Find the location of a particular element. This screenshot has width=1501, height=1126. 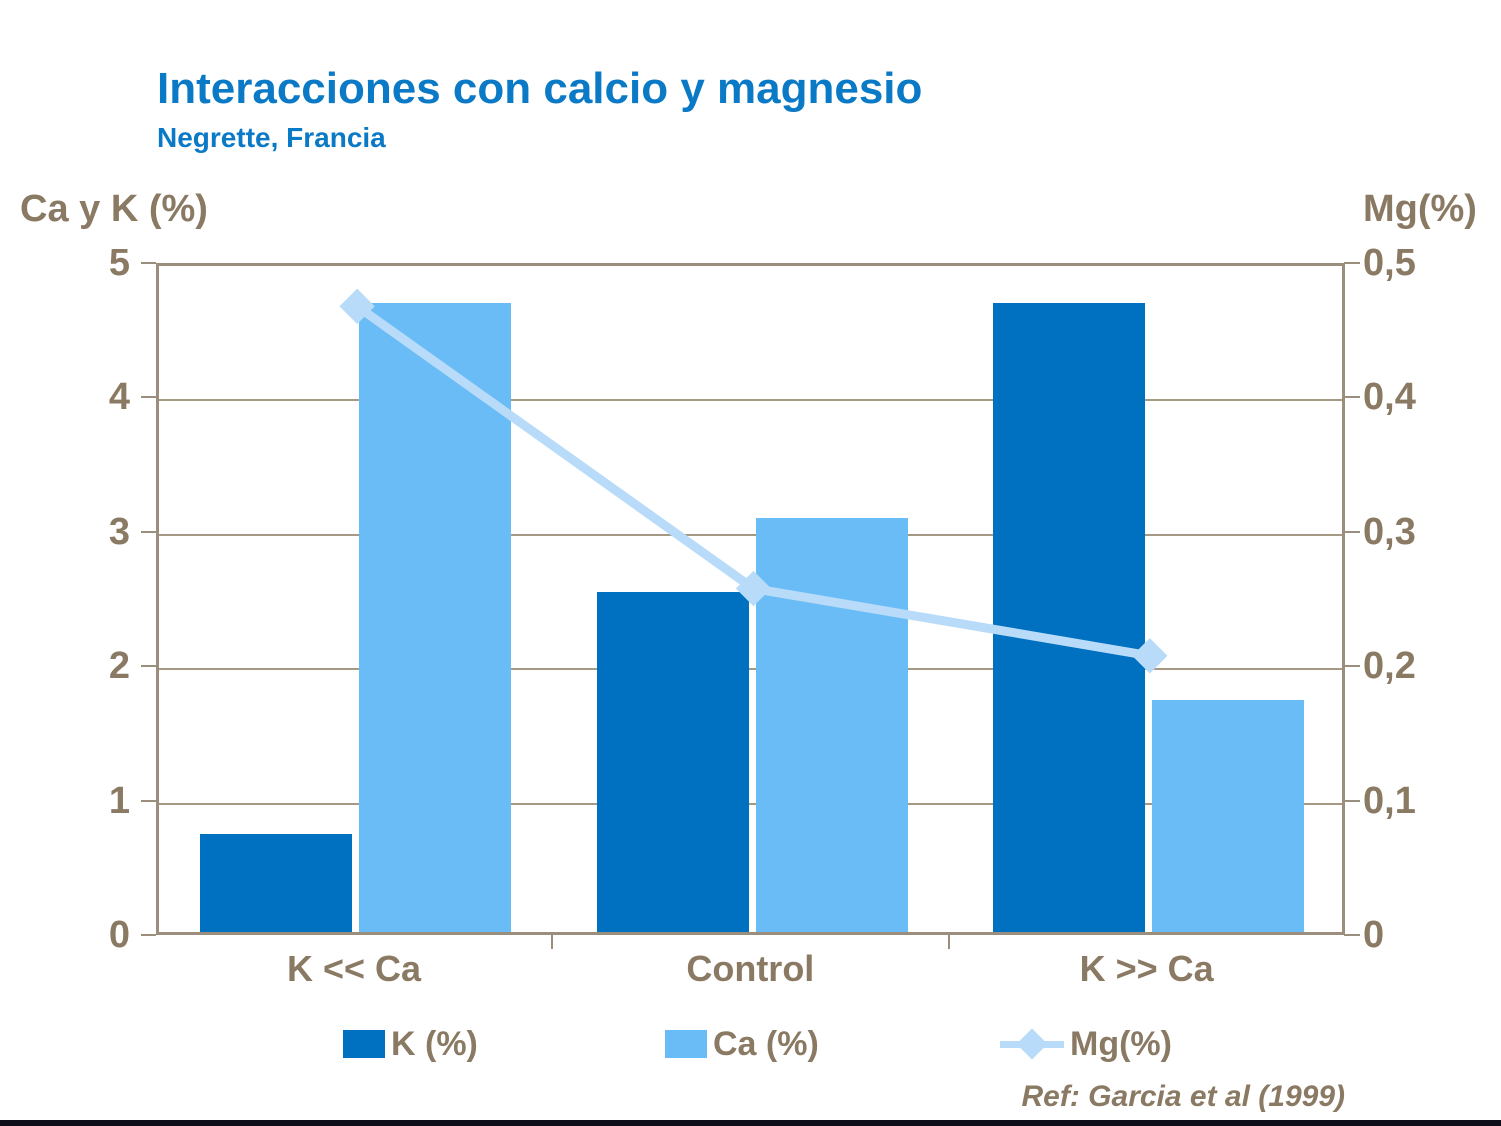

right-axis-tick-label: 0 is located at coordinates (1374, 935).